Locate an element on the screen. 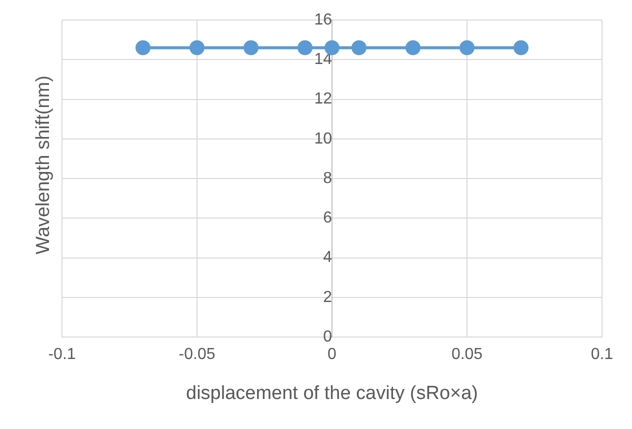  y-tick-label: 14 is located at coordinates (323, 59).